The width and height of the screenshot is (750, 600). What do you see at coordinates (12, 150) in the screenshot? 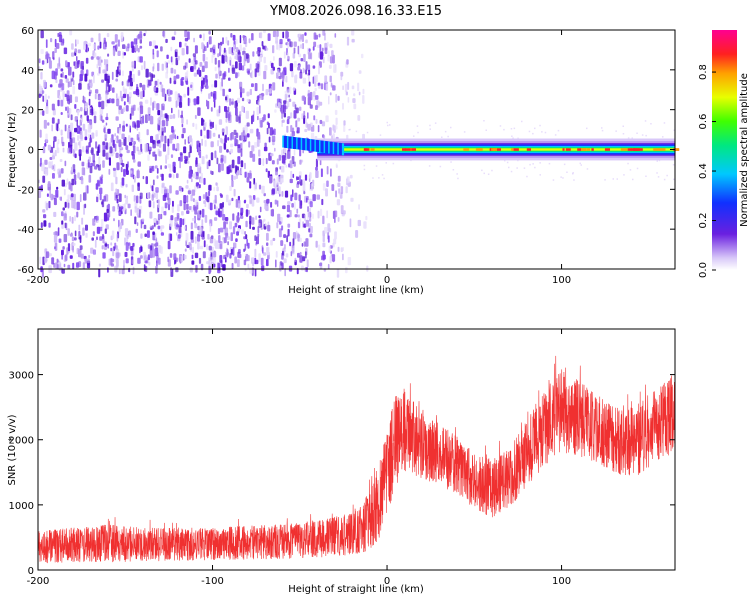
I see `spectrogram-y-label: Frequency (Hz)` at bounding box center [12, 150].